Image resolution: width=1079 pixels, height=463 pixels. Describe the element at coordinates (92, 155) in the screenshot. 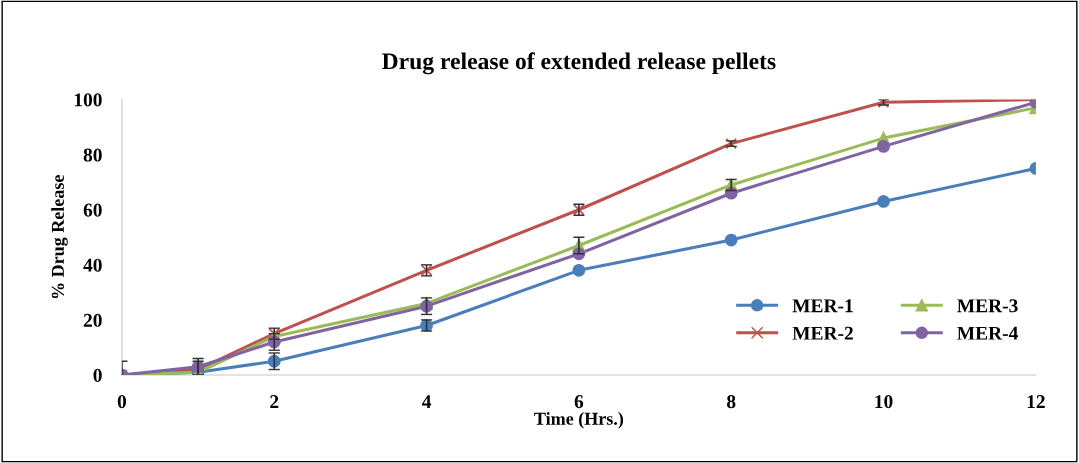

I see `y-tick-label: 80` at that location.